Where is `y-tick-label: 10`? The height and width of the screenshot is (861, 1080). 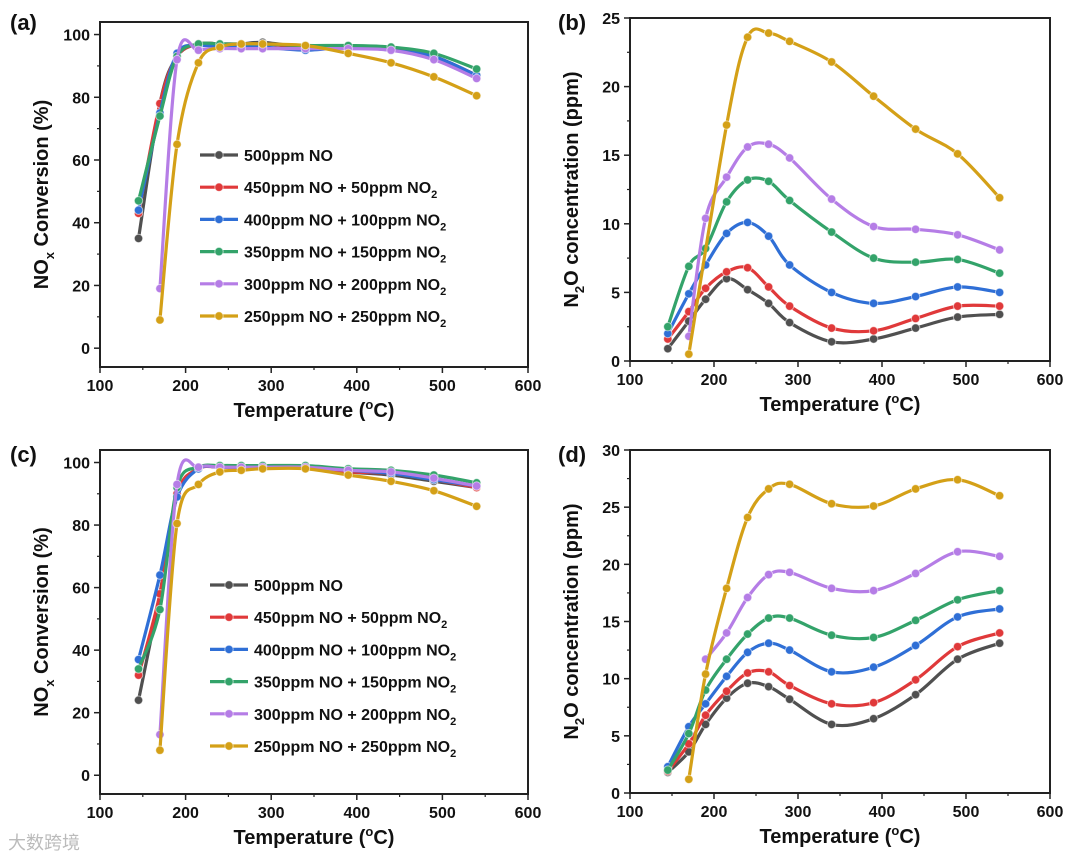 y-tick-label: 10 is located at coordinates (611, 225).